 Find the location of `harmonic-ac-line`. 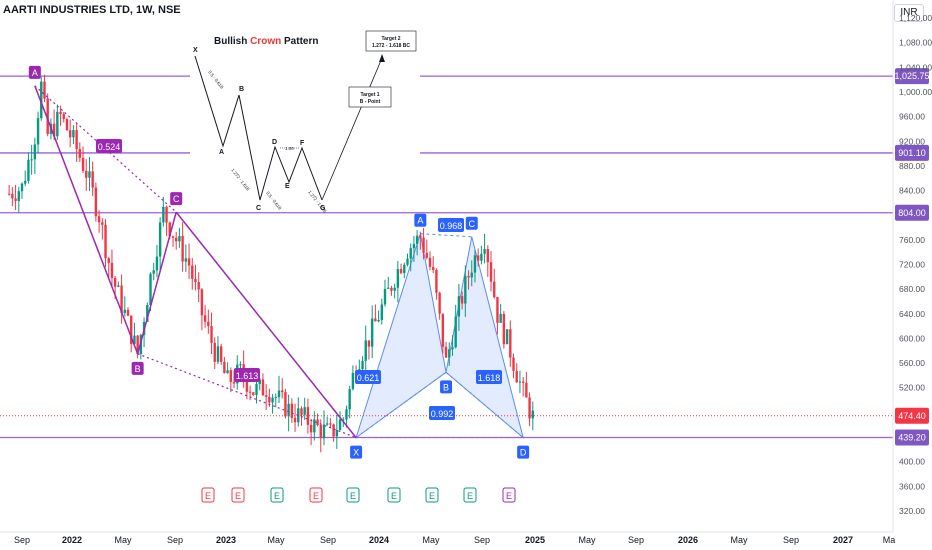

harmonic-ac-line is located at coordinates (446, 235).